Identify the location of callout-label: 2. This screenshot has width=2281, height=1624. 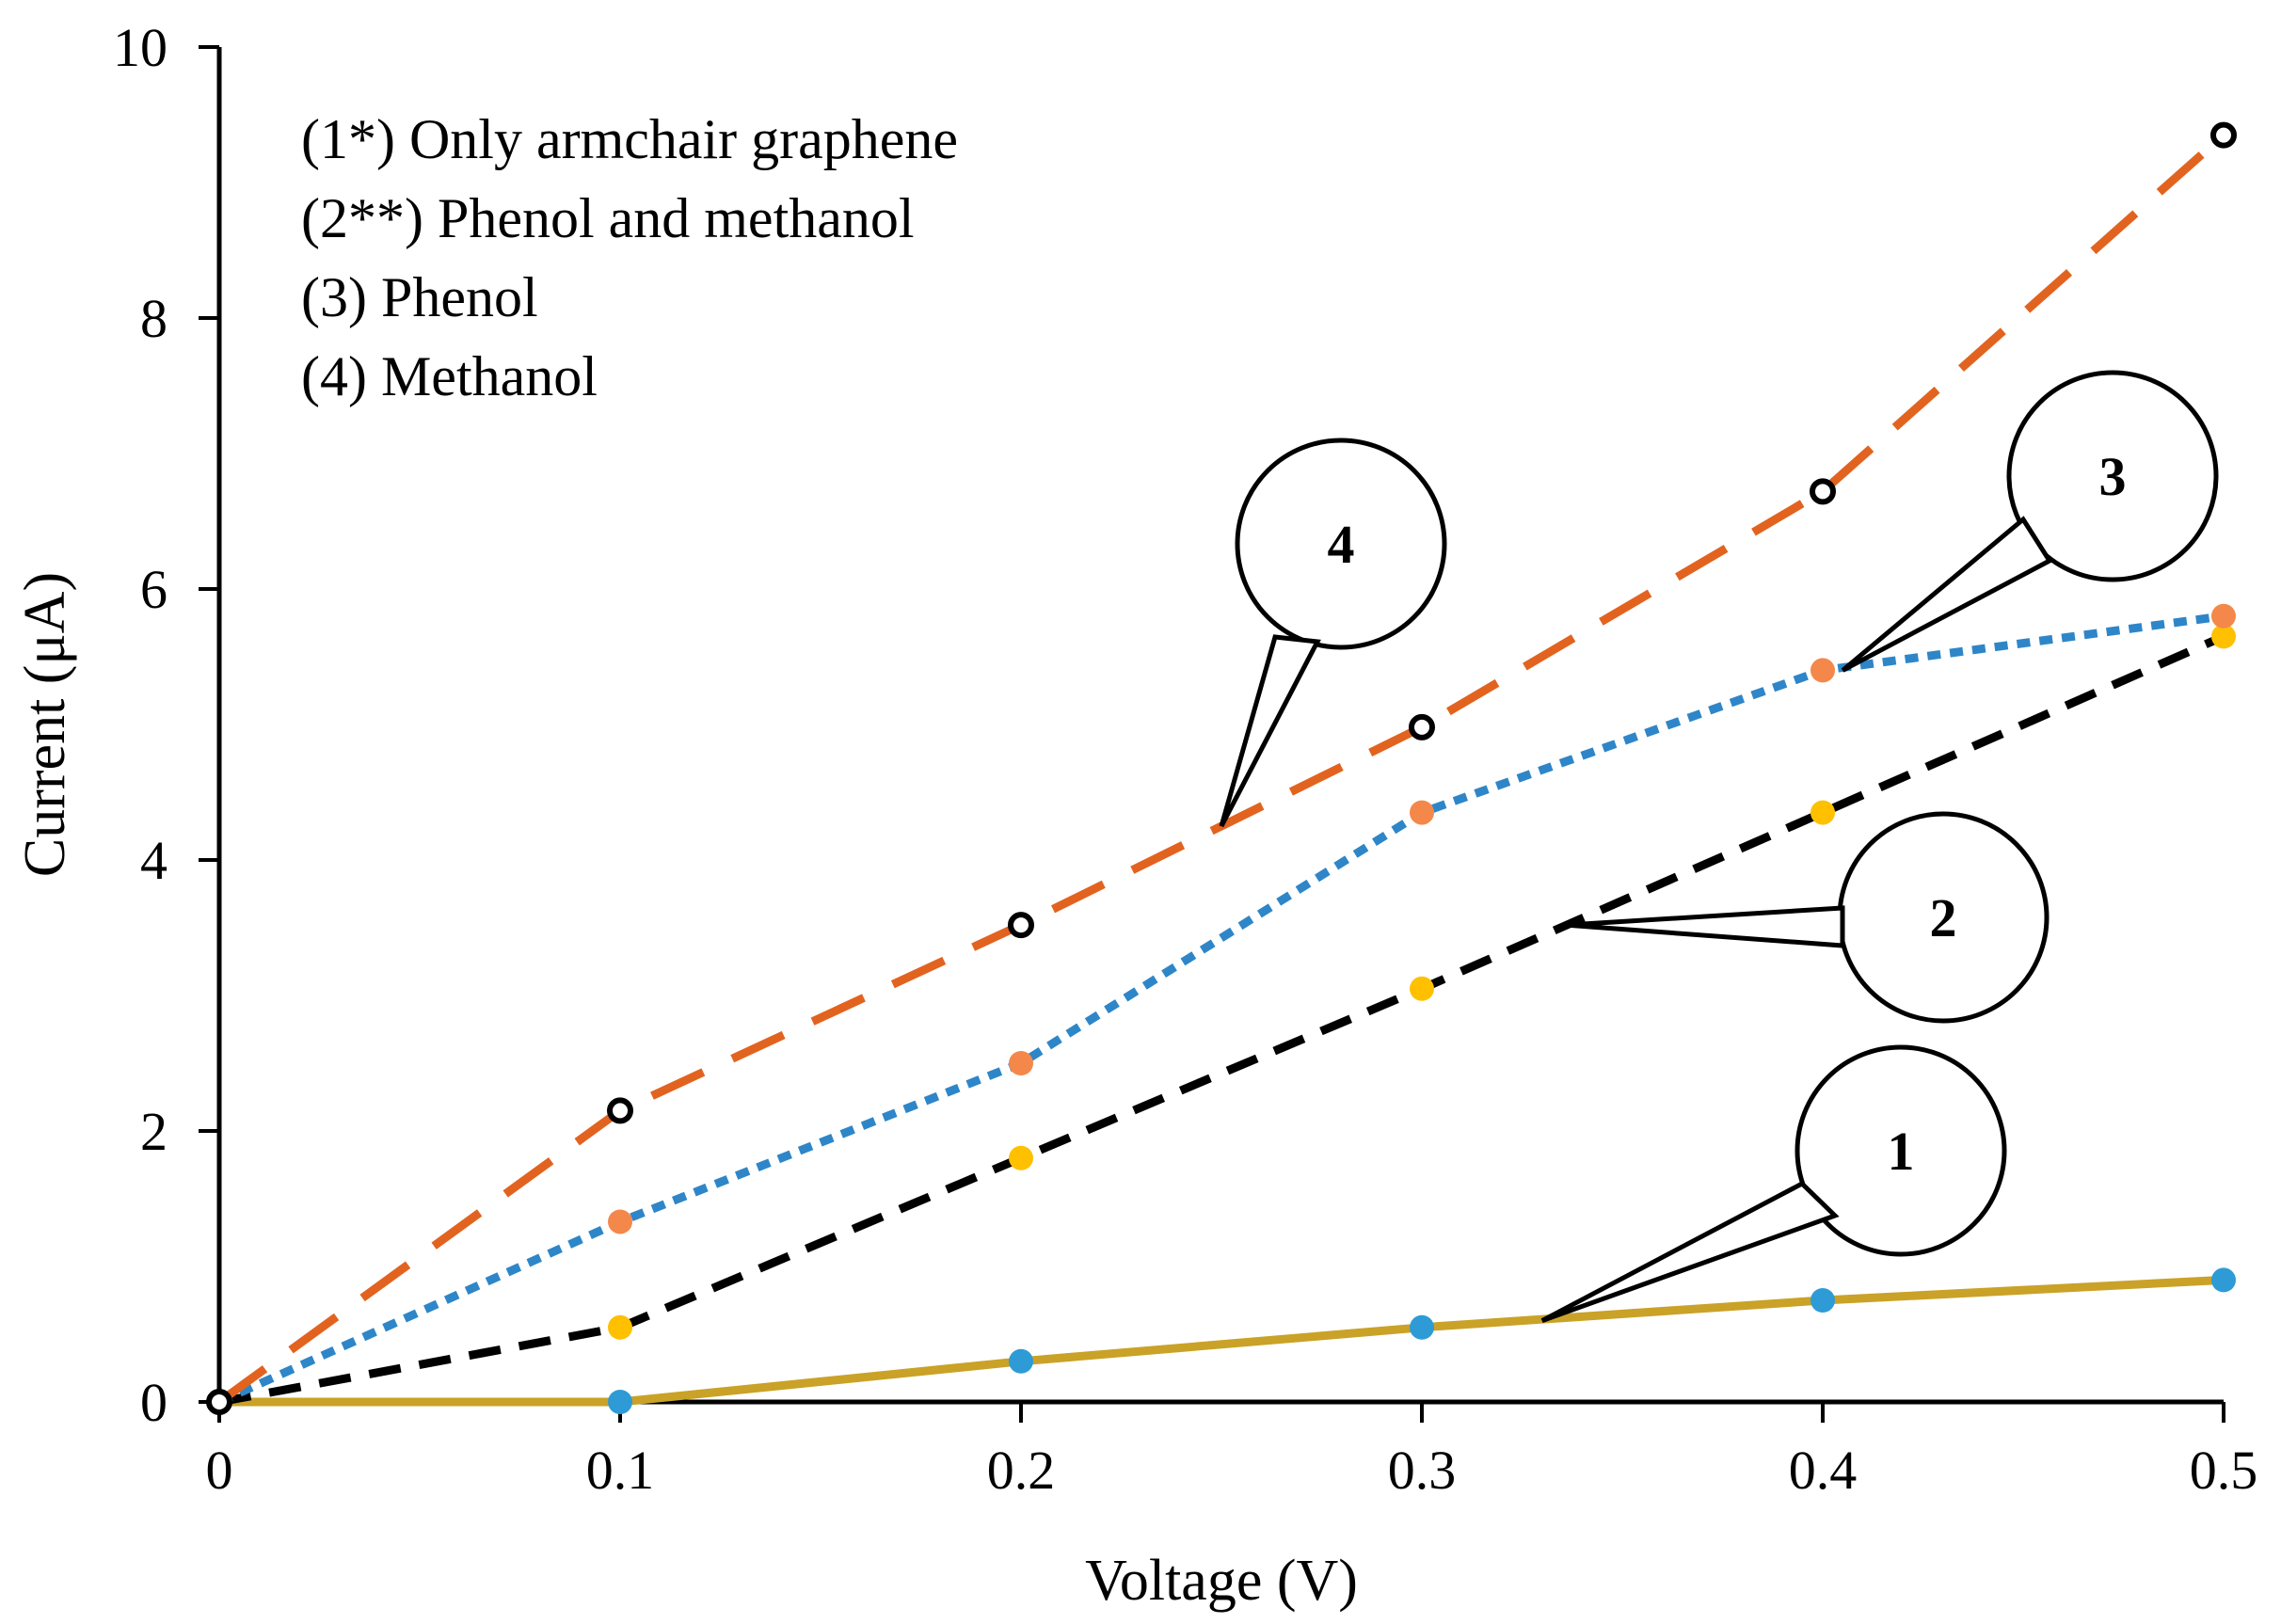
(1943, 918).